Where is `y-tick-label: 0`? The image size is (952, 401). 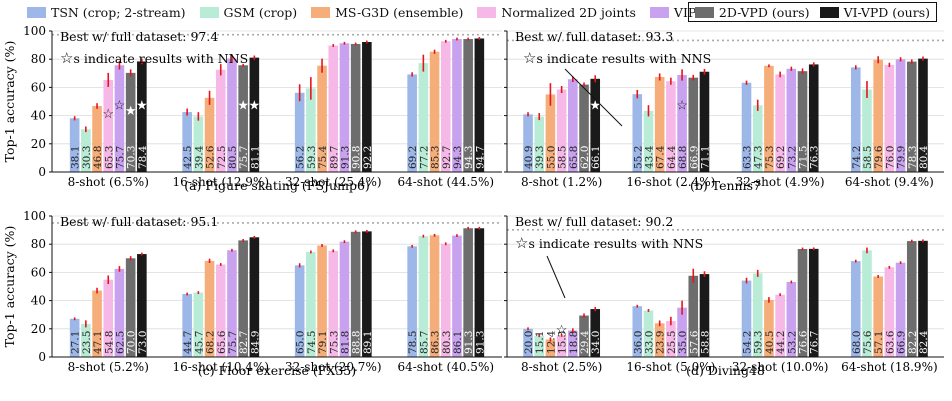 y-tick-label: 0 is located at coordinates (42, 357).